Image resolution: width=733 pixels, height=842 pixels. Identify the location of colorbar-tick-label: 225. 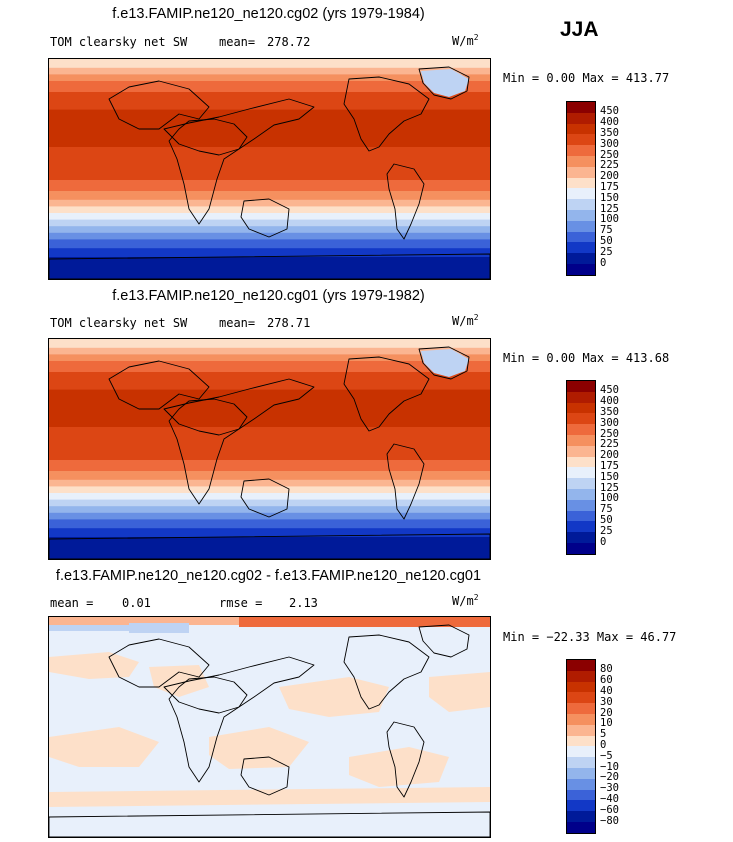
(609, 165).